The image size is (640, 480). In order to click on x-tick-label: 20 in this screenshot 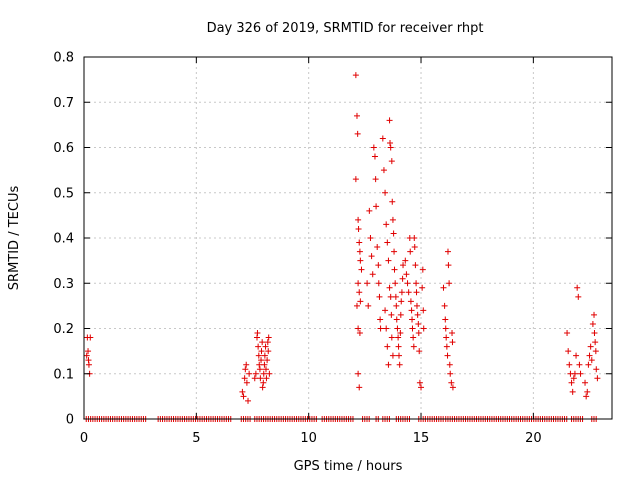, I will do `click(533, 438)`.